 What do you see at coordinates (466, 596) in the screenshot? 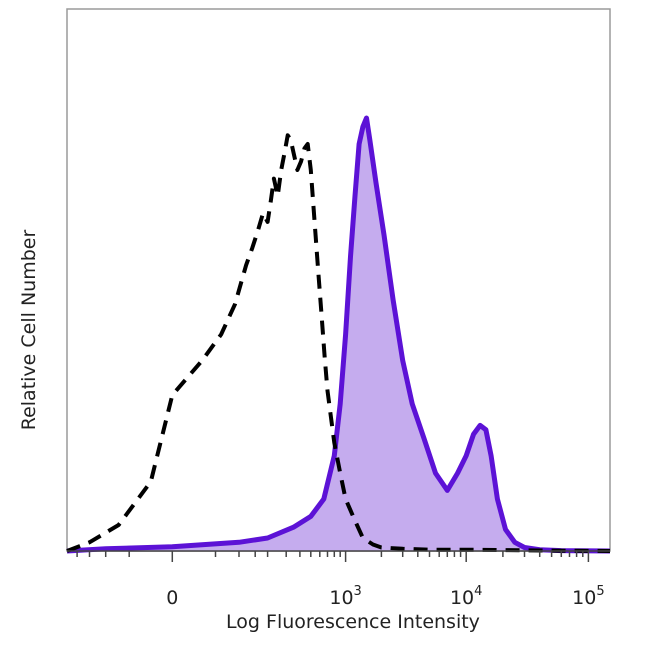
I see `x-tick-label: 10⁴` at bounding box center [466, 596].